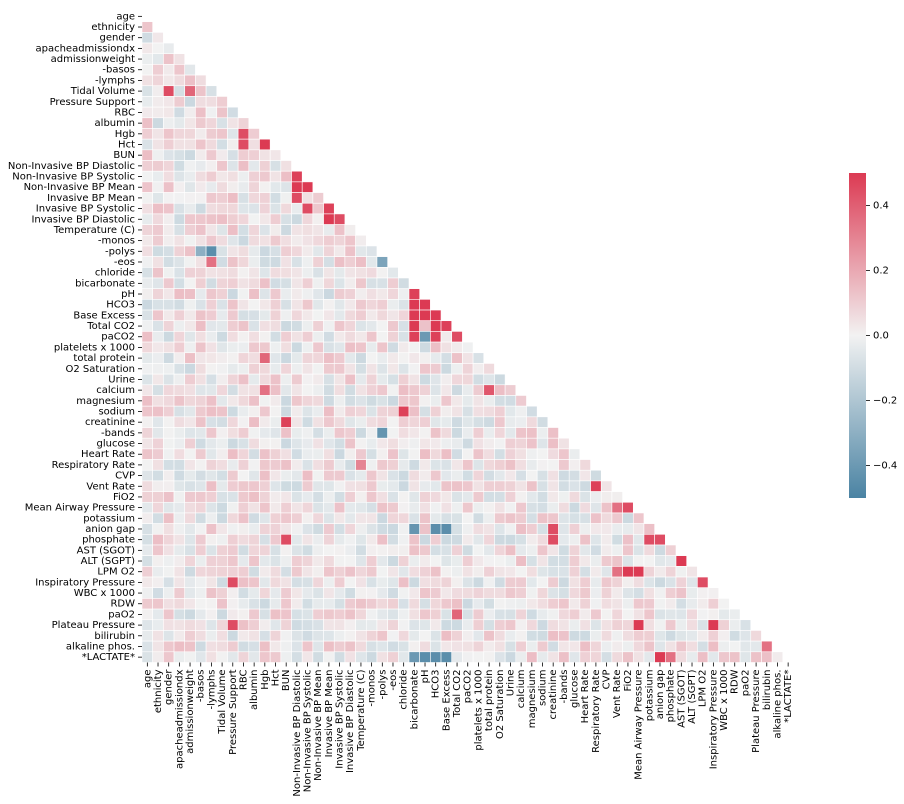  I want to click on x-tick-label: ethnicity, so click(158, 691).